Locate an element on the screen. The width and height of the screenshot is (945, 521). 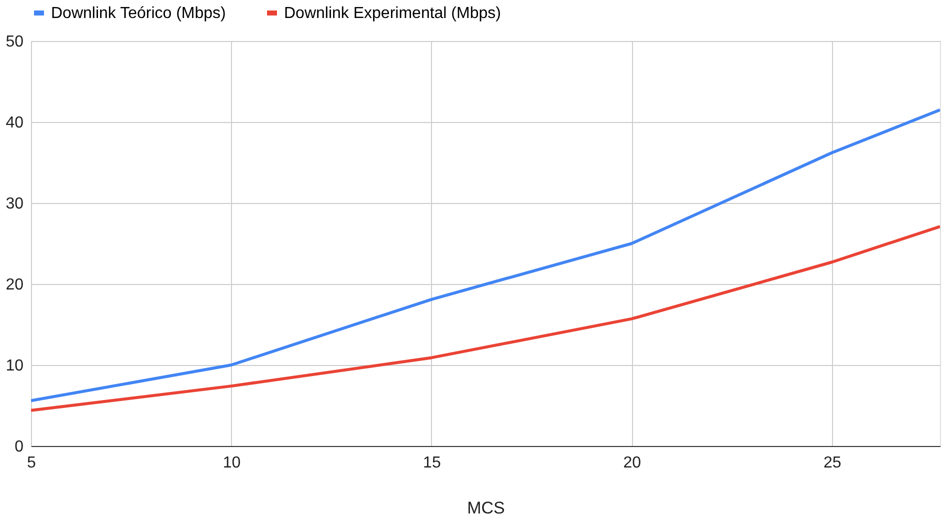
x-tick-label: 25 is located at coordinates (832, 463).